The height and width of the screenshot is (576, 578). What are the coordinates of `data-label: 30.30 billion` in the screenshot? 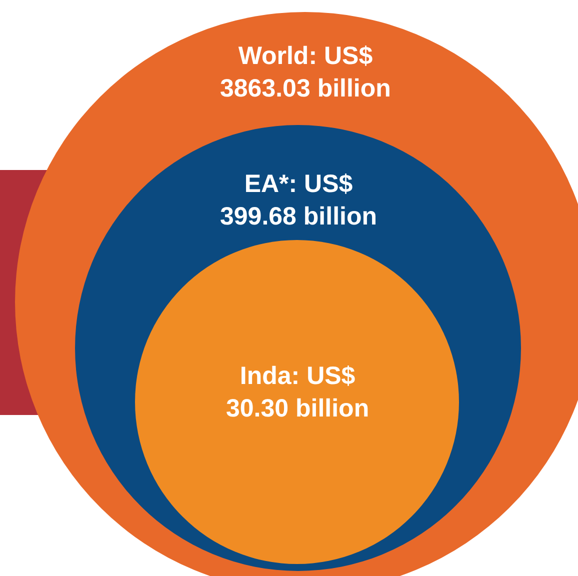 It's located at (298, 408).